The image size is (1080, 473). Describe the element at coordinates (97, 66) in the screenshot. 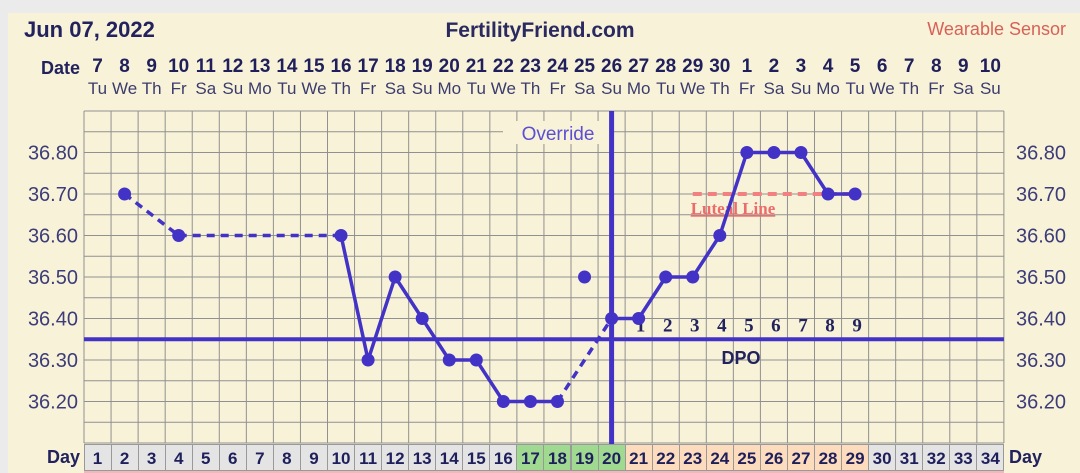

I see `date-number: 7` at that location.